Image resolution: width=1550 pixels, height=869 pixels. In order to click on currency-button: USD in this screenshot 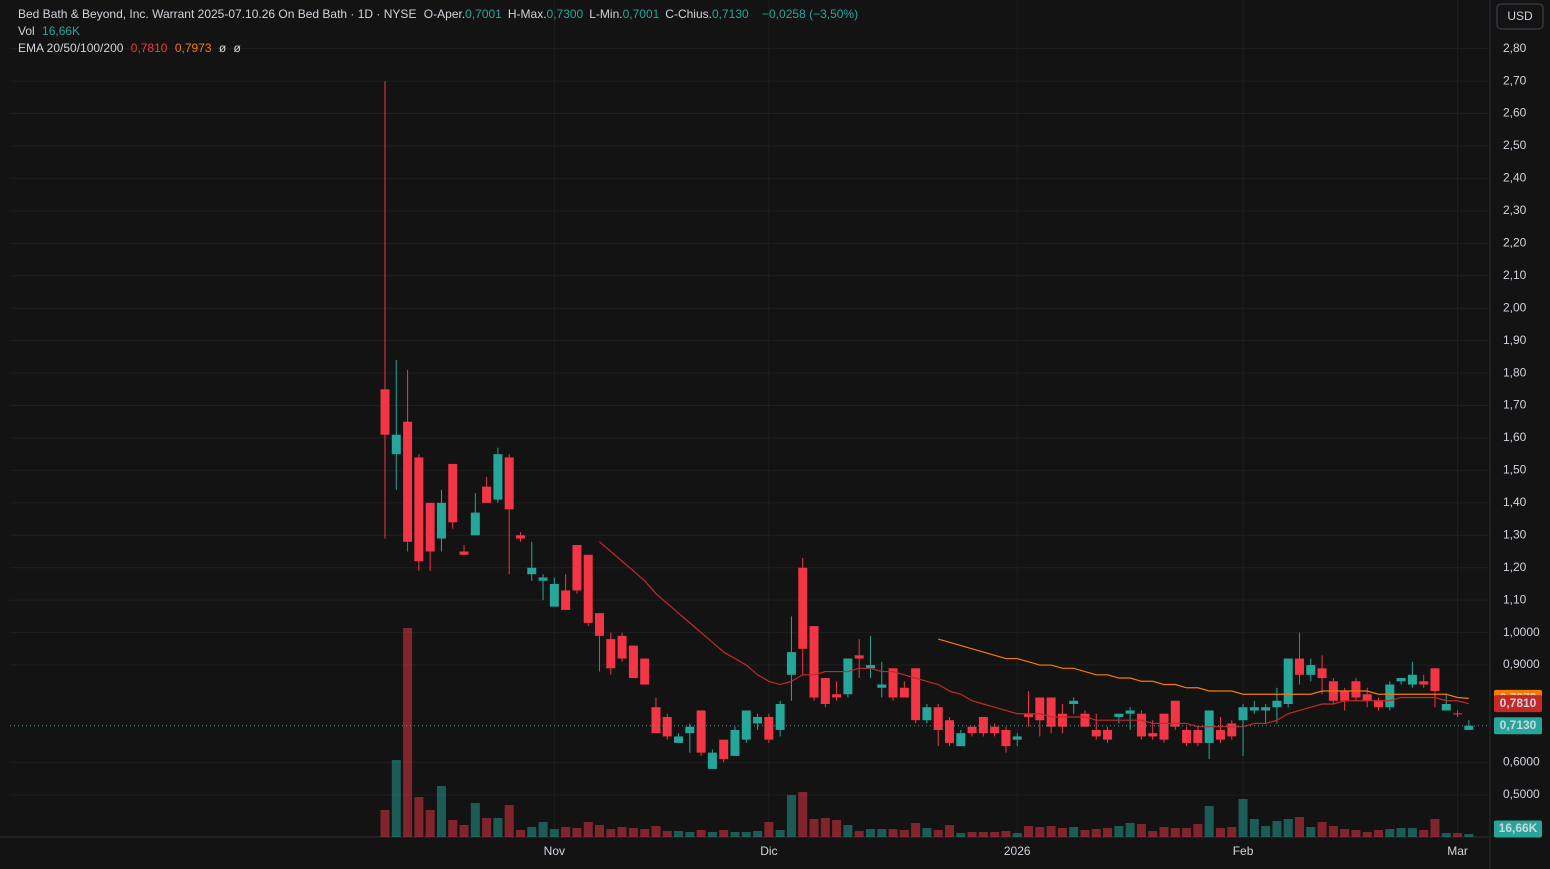, I will do `click(1520, 16)`.